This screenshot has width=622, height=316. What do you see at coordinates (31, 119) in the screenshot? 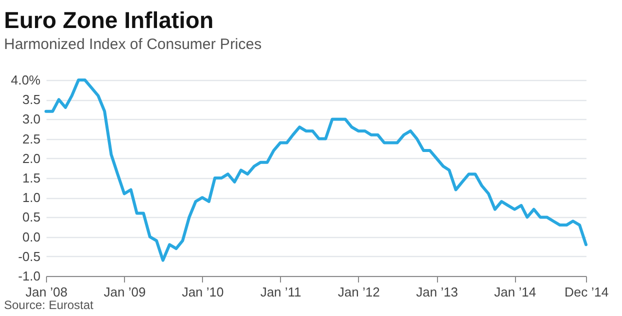
I see `y-tick-label: 3.0` at bounding box center [31, 119].